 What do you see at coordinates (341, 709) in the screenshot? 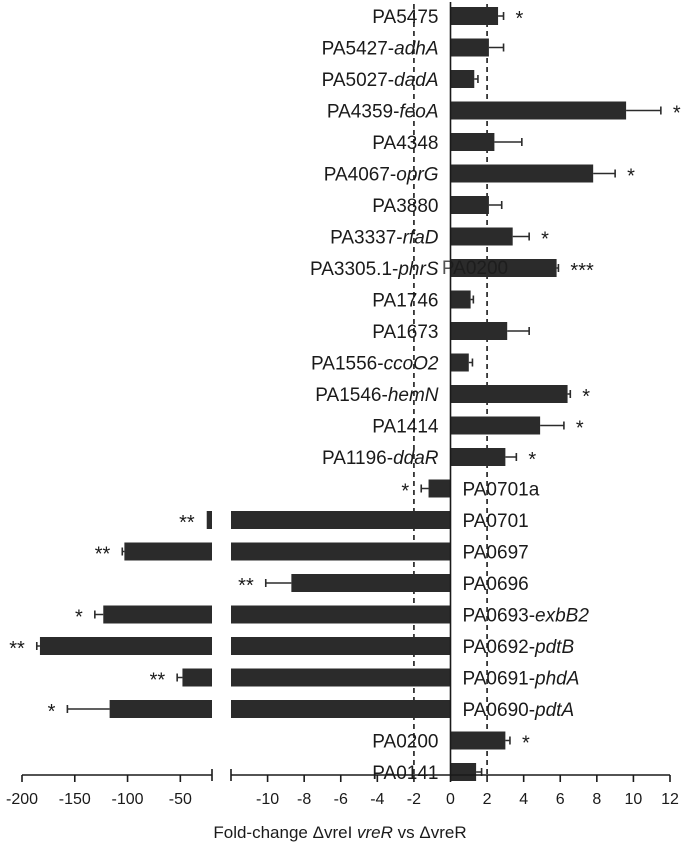
I see `bar-pa0690-right` at bounding box center [341, 709].